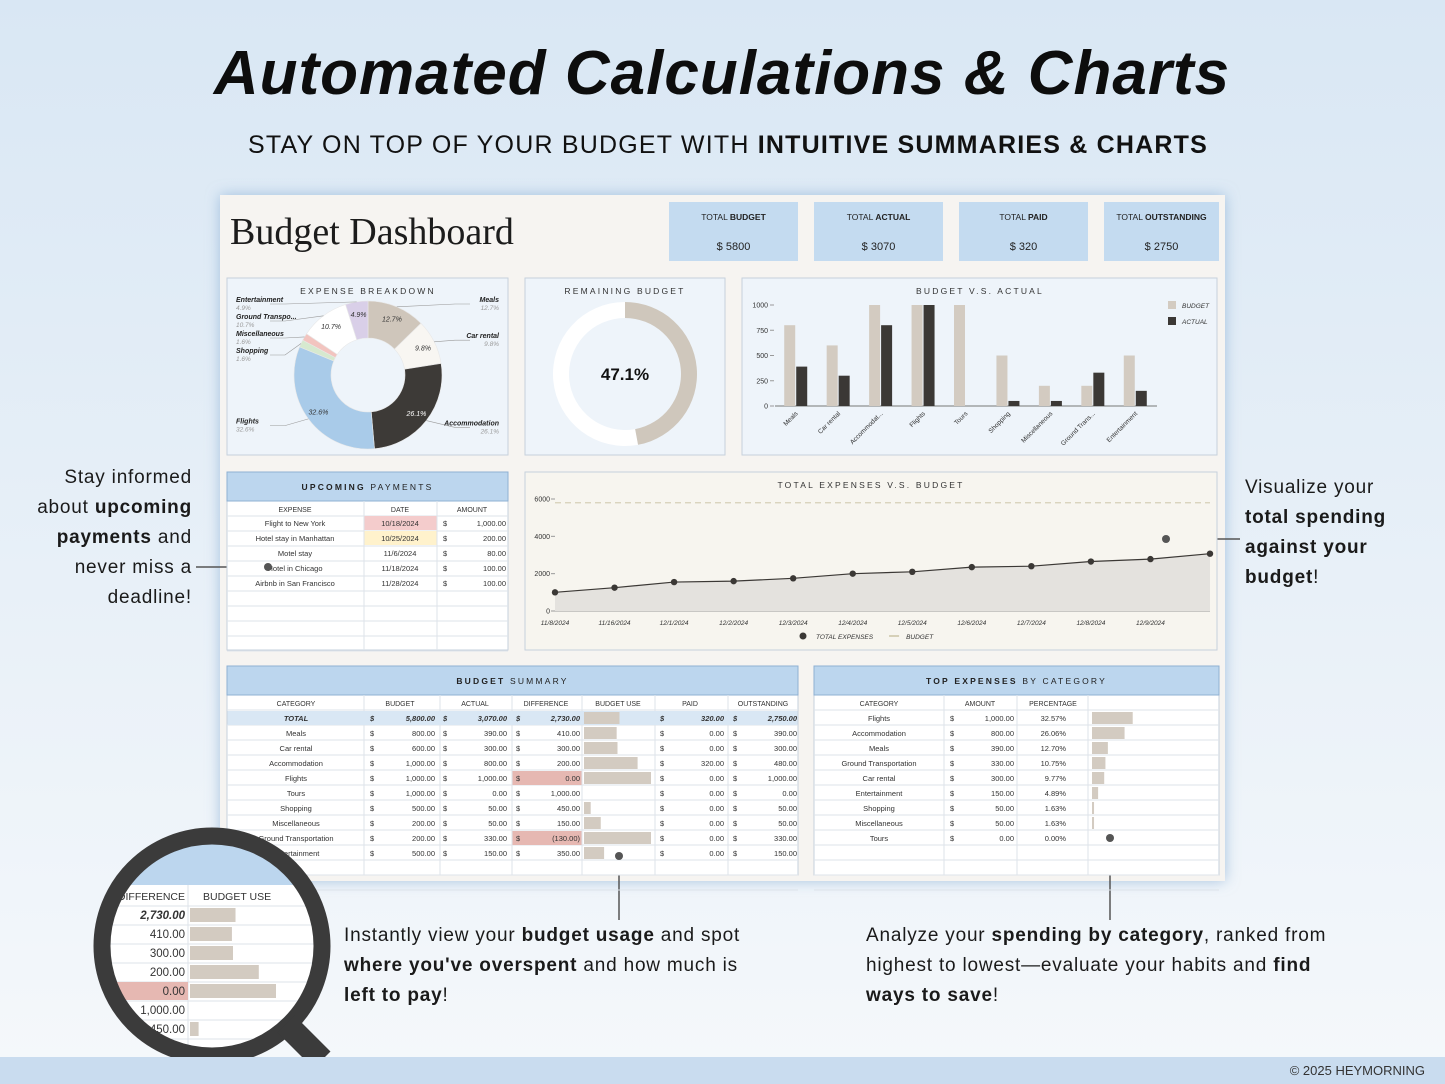 Image resolution: width=1445 pixels, height=1084 pixels. Describe the element at coordinates (880, 793) in the screenshot. I see `cell: Entertainment` at that location.